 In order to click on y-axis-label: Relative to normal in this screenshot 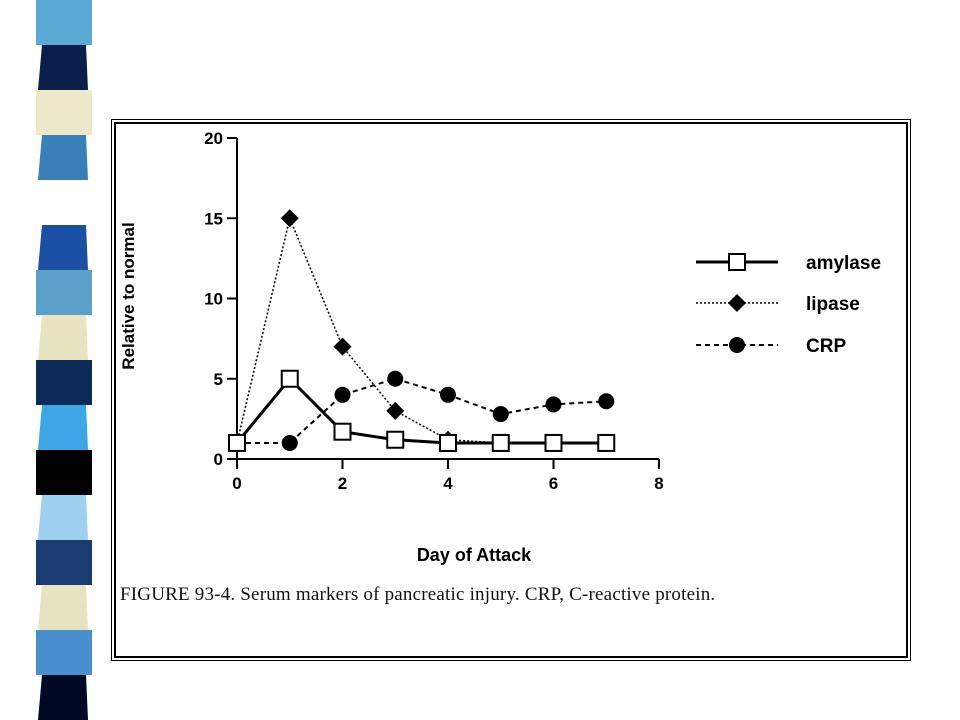, I will do `click(128, 295)`.